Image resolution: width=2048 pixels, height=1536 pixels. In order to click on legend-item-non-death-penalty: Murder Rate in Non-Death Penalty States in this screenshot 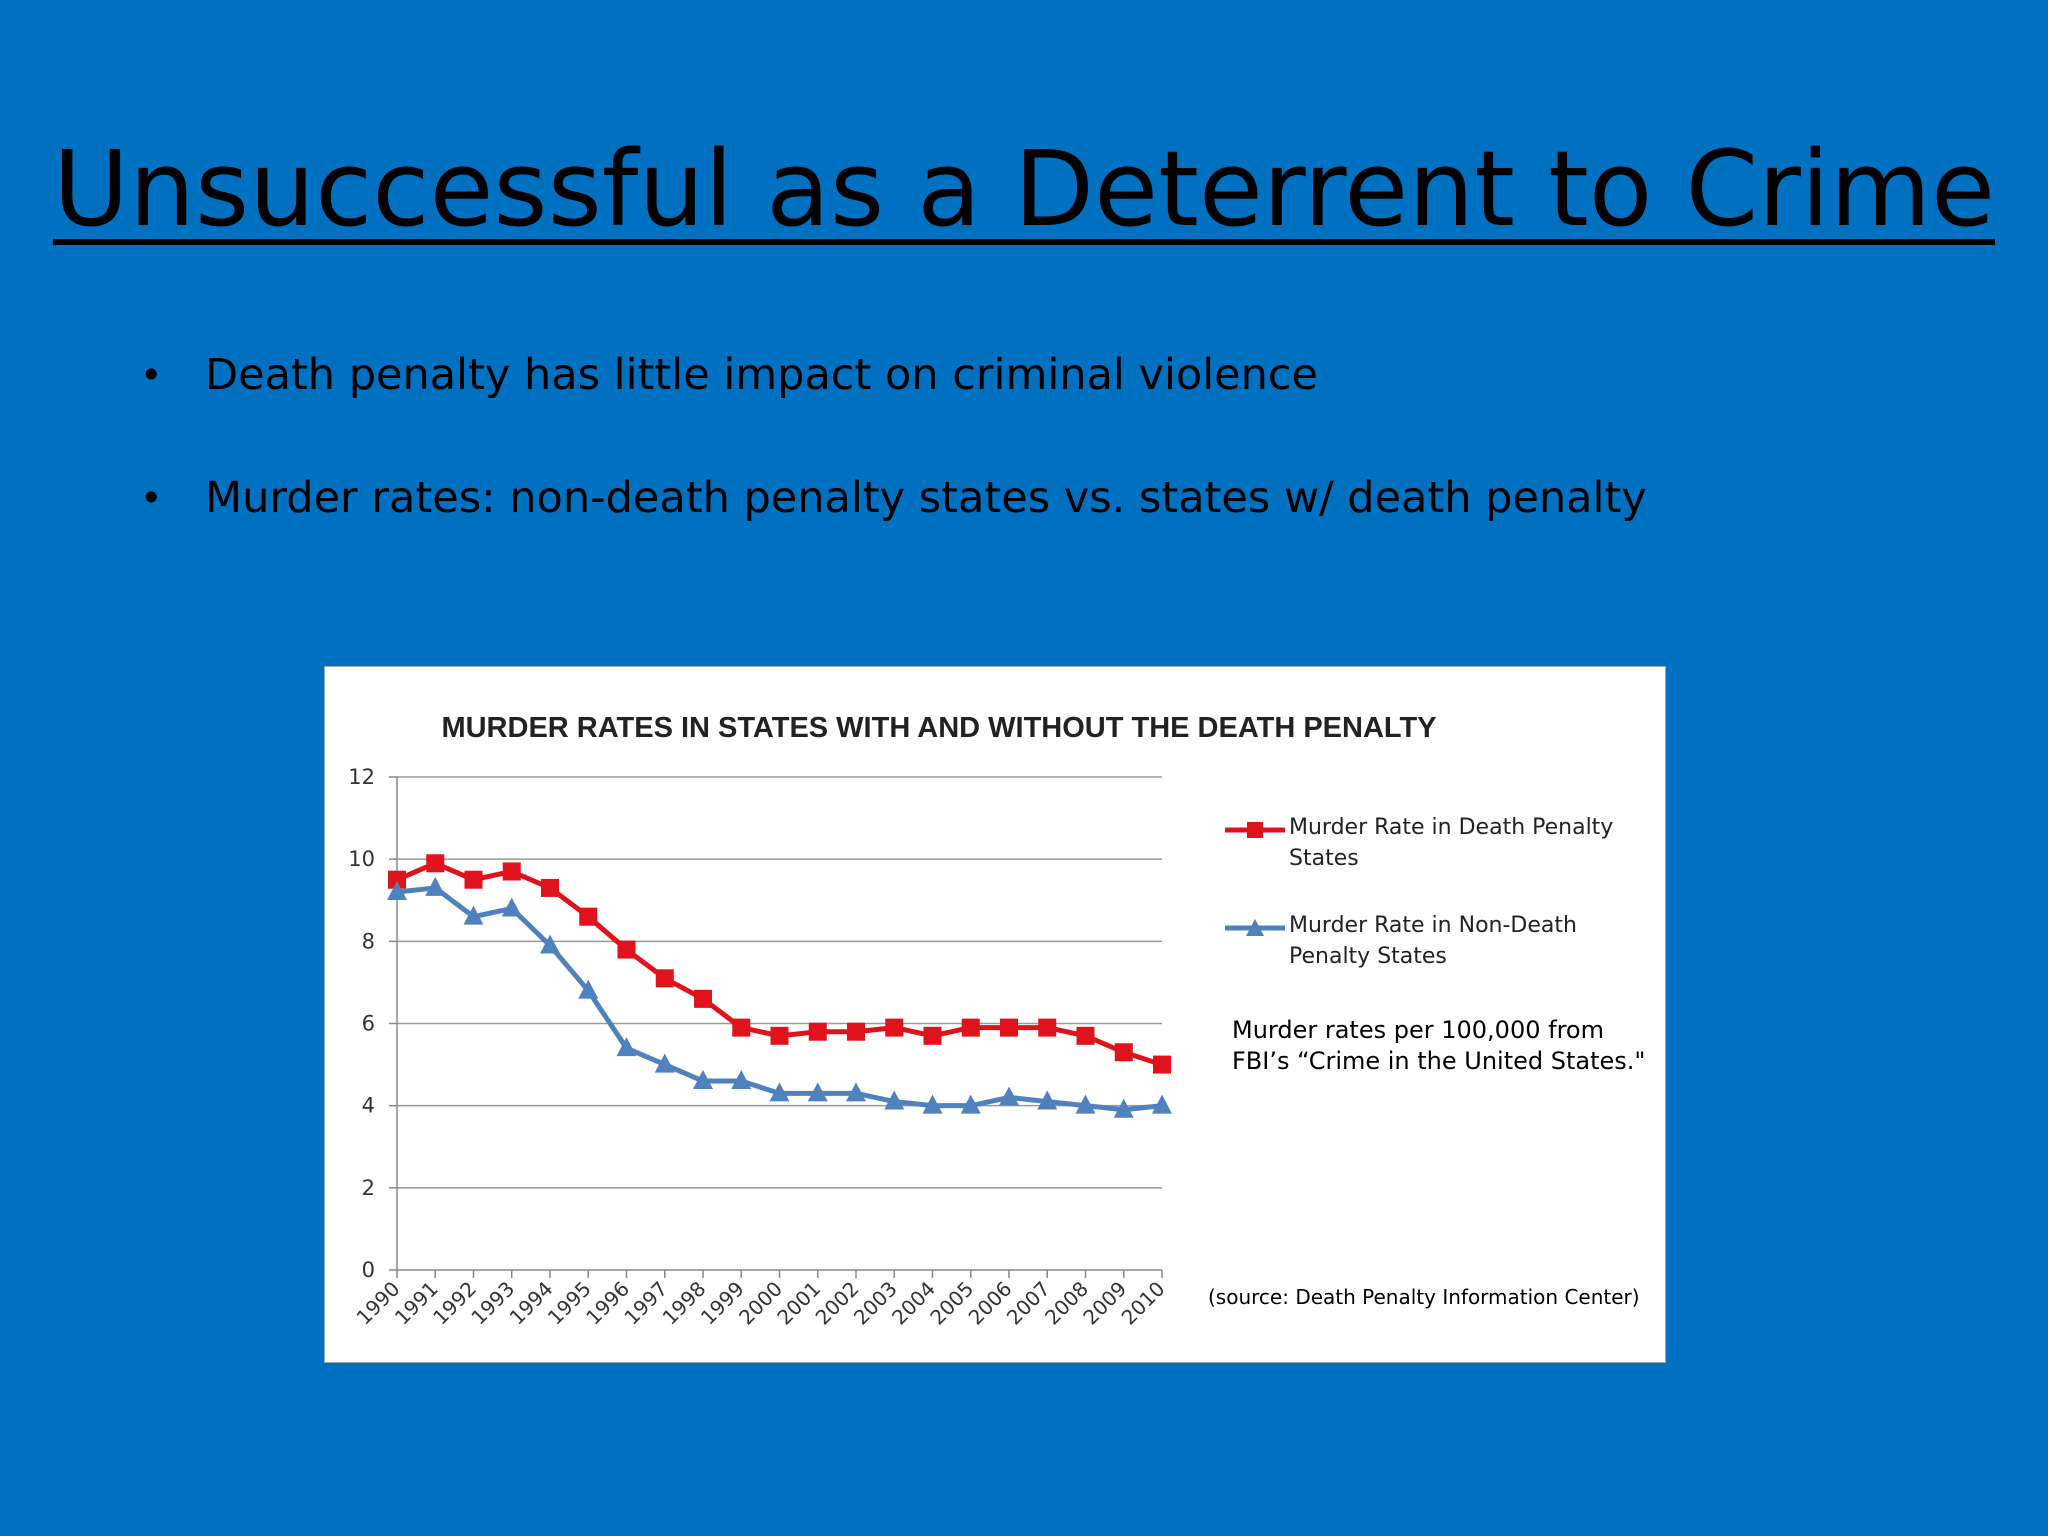, I will do `click(1445, 959)`.